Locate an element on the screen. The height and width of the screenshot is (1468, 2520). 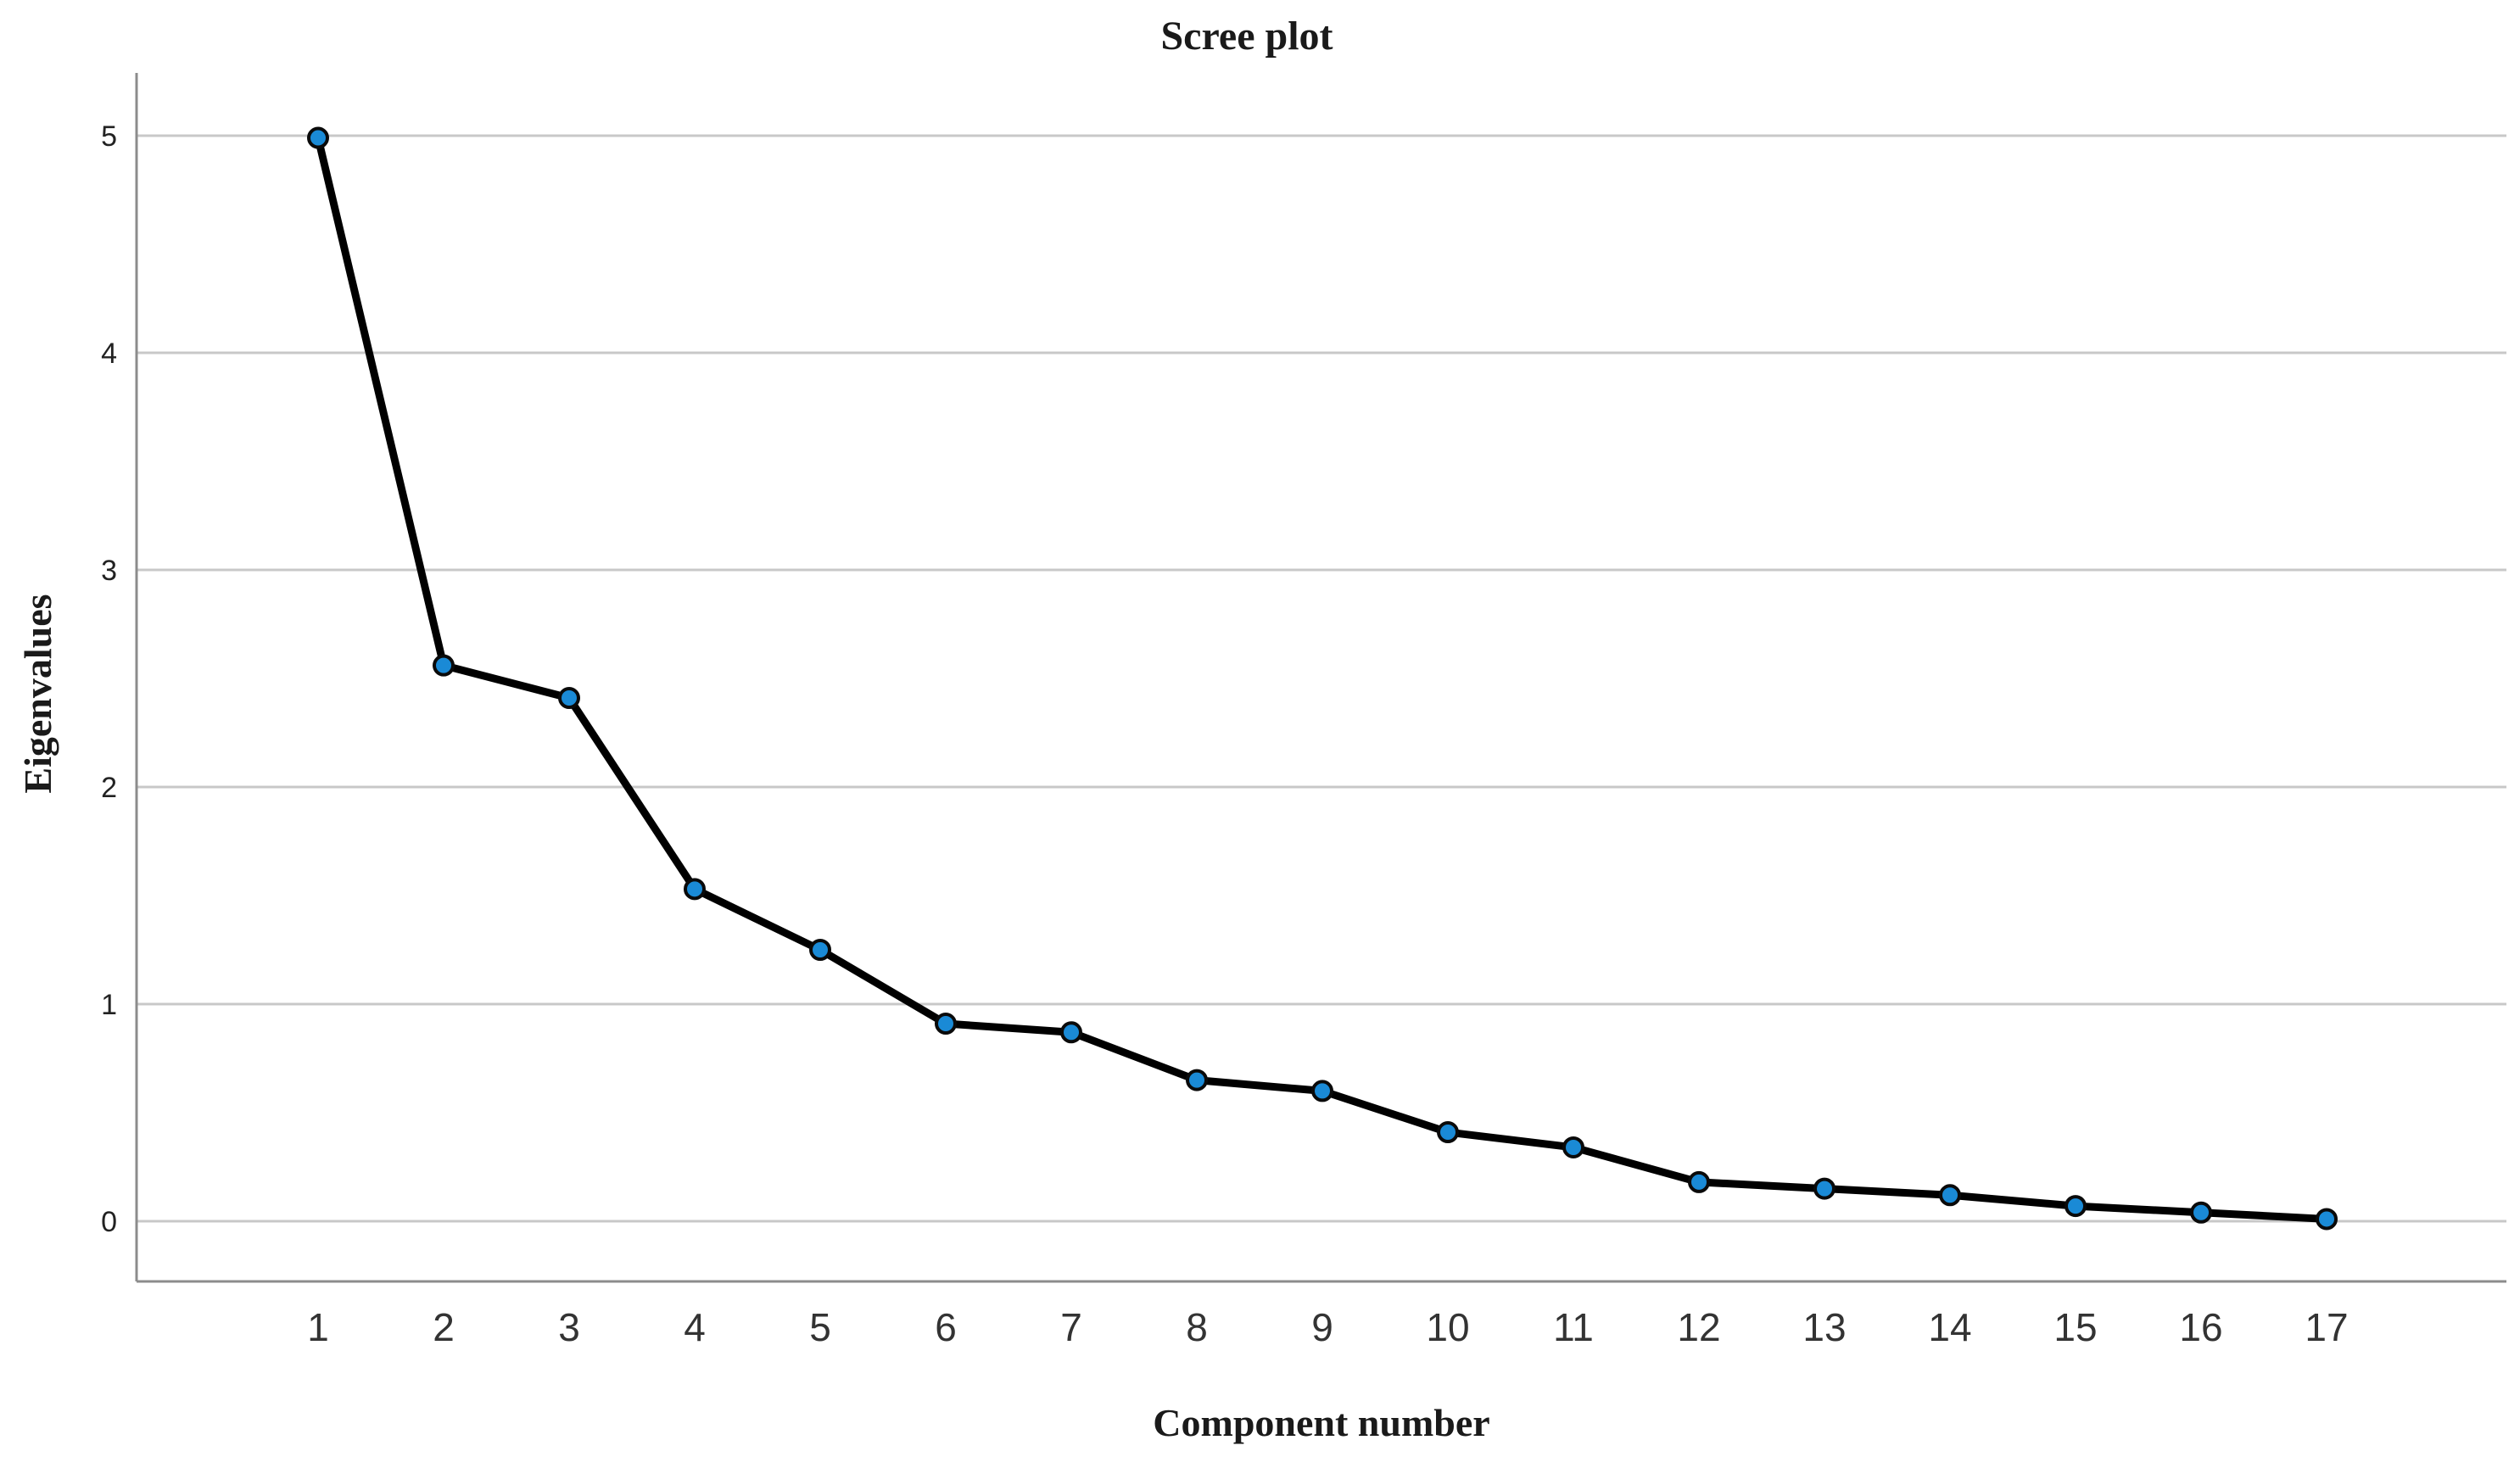
x-tick-label: 12 is located at coordinates (1699, 1327).